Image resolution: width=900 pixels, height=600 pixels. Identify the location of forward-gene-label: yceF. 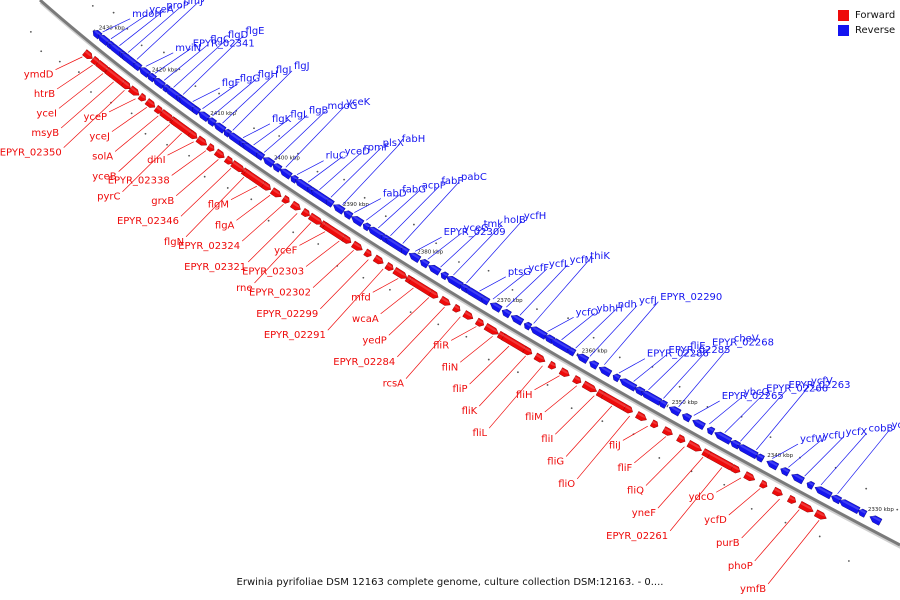
(286, 250).